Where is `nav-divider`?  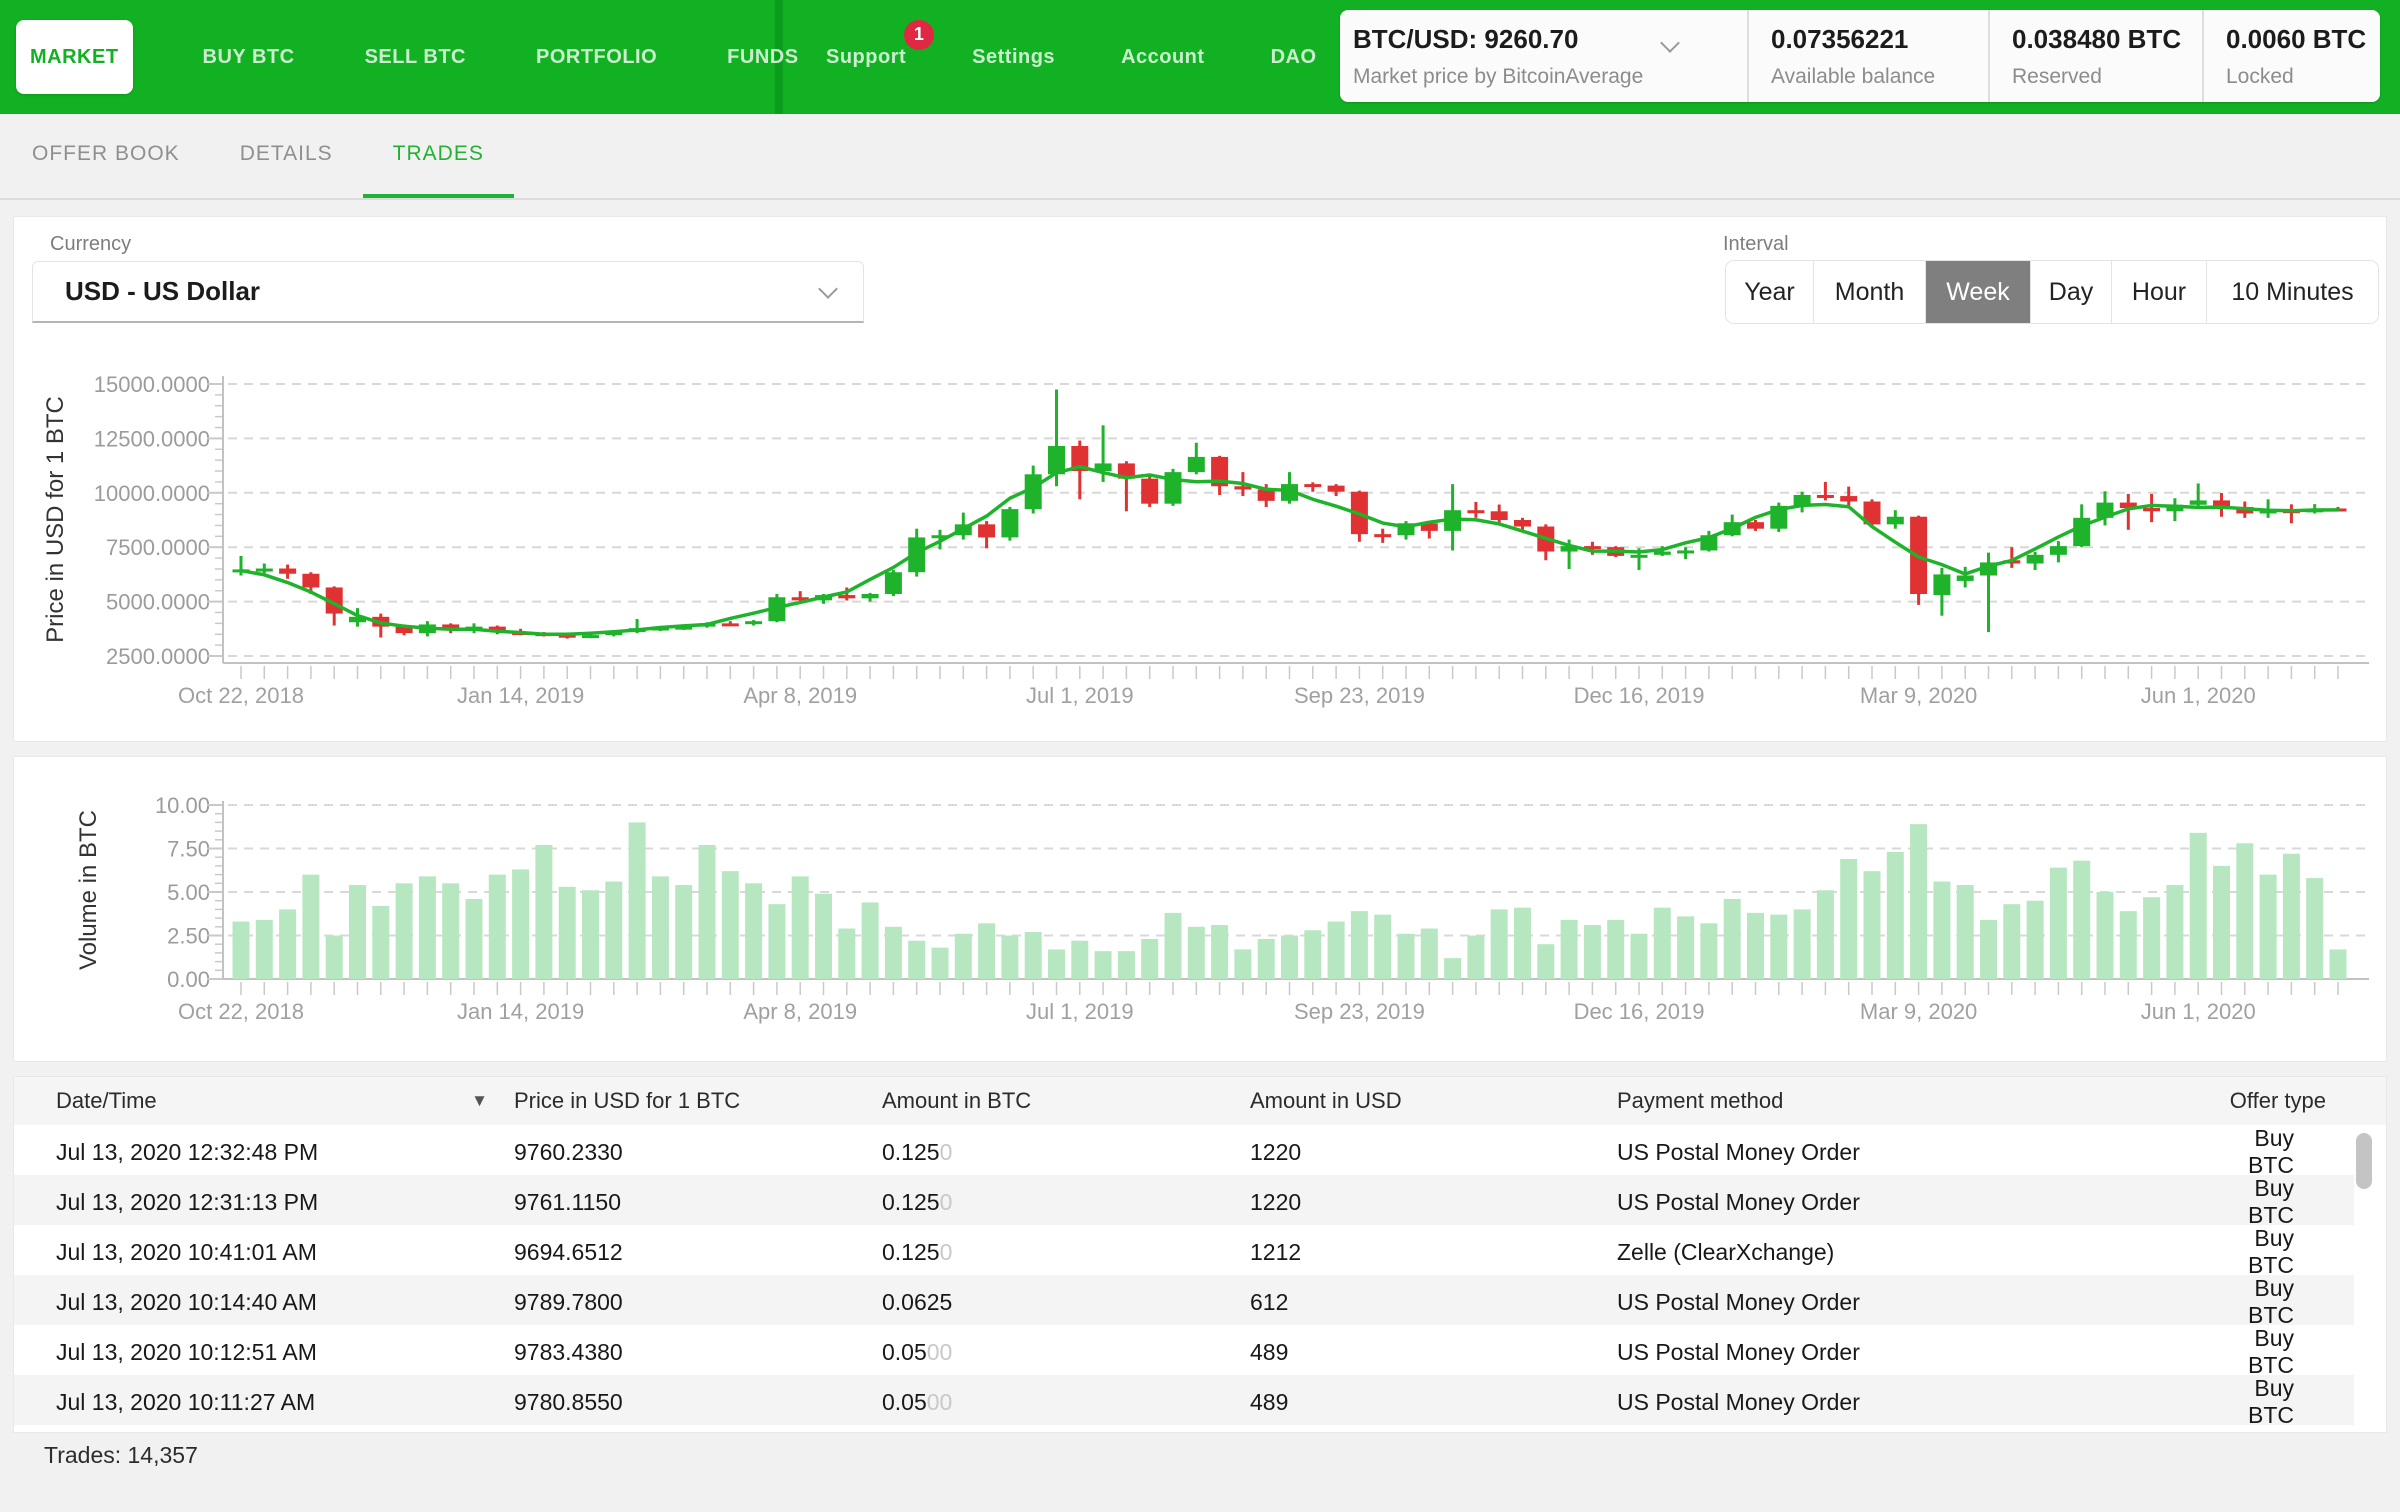
nav-divider is located at coordinates (779, 57).